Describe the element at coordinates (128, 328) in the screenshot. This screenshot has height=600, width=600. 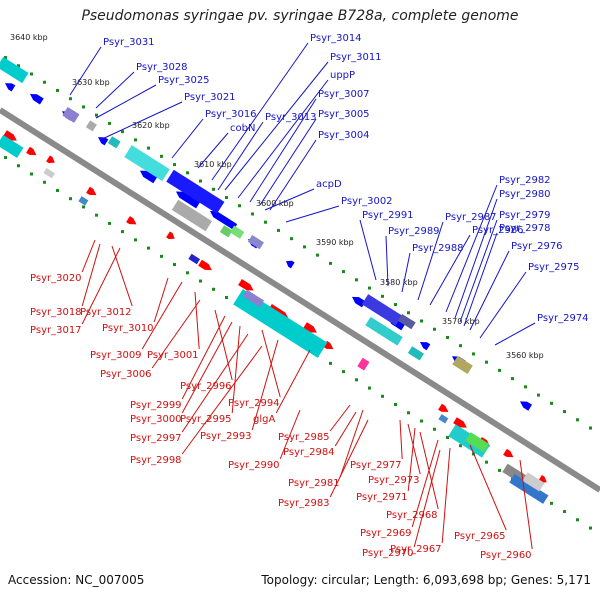
I see `gene-label-bottom: Psyr_3010` at that location.